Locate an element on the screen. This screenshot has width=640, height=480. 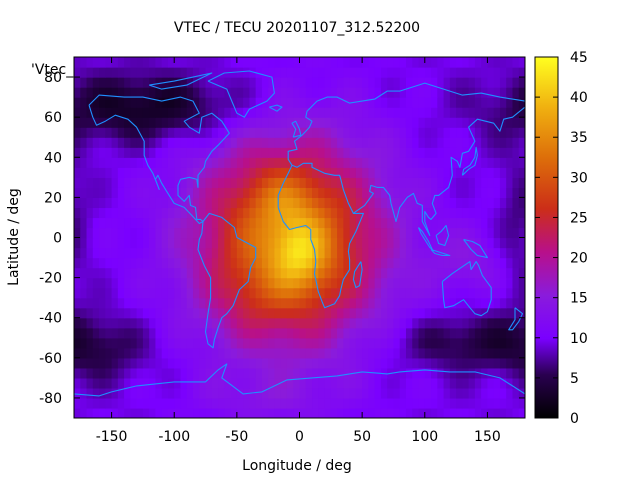
colorbar-tick-label: 0 is located at coordinates (574, 419).